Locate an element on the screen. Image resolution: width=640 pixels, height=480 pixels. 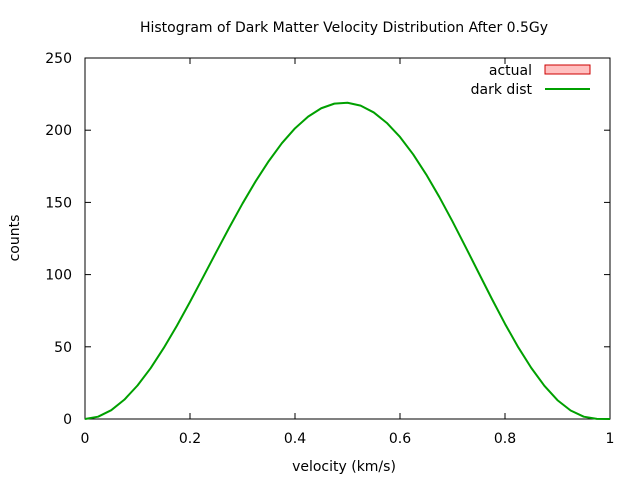
x-tick-label: 0.8 is located at coordinates (505, 439).